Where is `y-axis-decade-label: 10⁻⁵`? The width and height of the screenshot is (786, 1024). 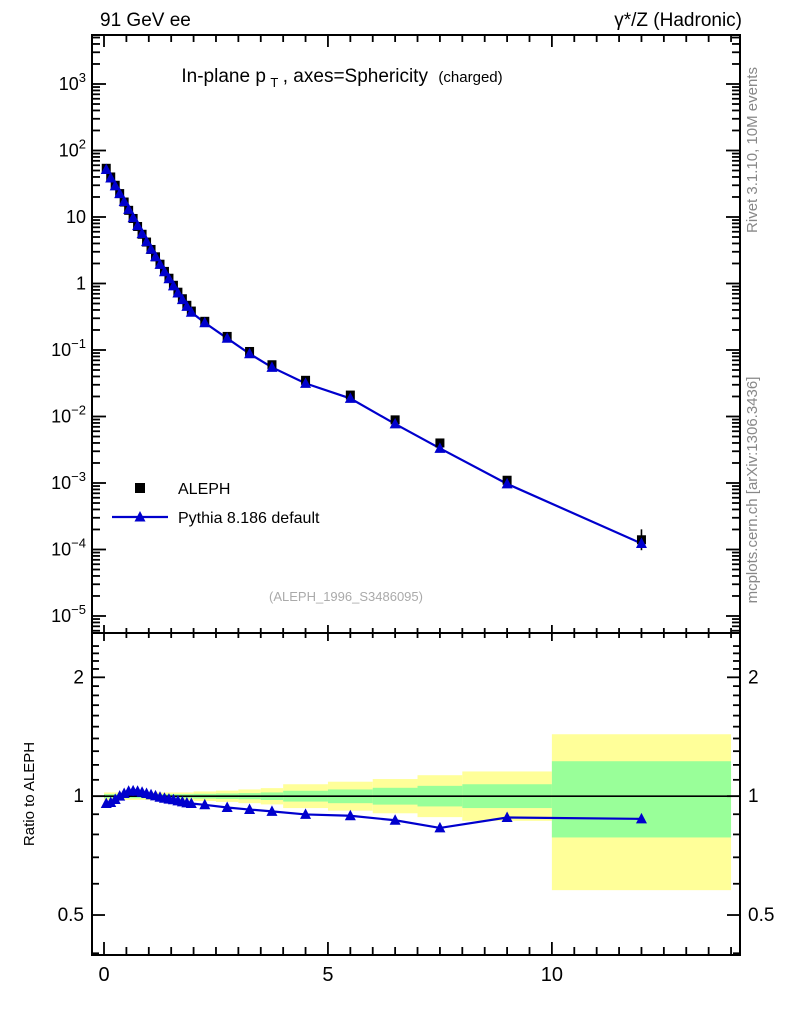 y-axis-decade-label: 10⁻⁵ is located at coordinates (68, 614).